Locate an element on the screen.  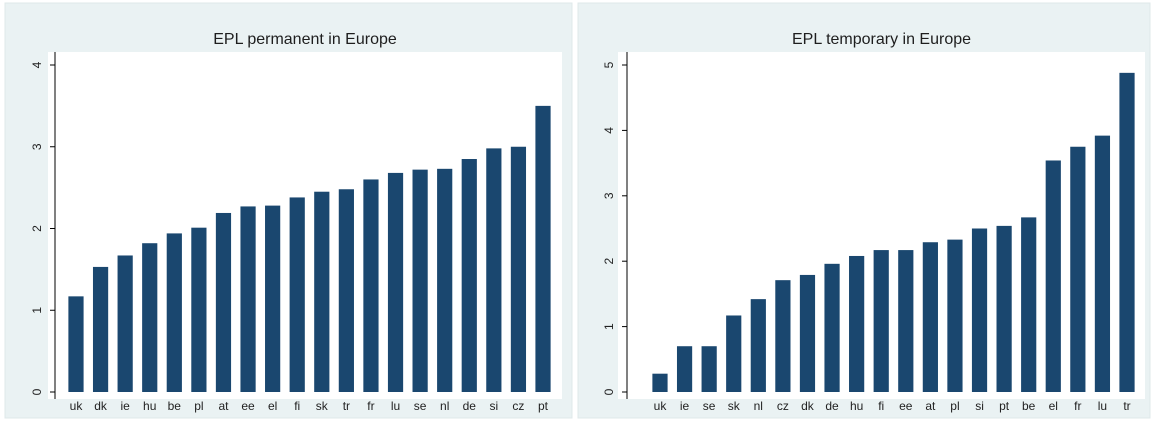
chart-title: EPL permanent in Europe is located at coordinates (305, 39).